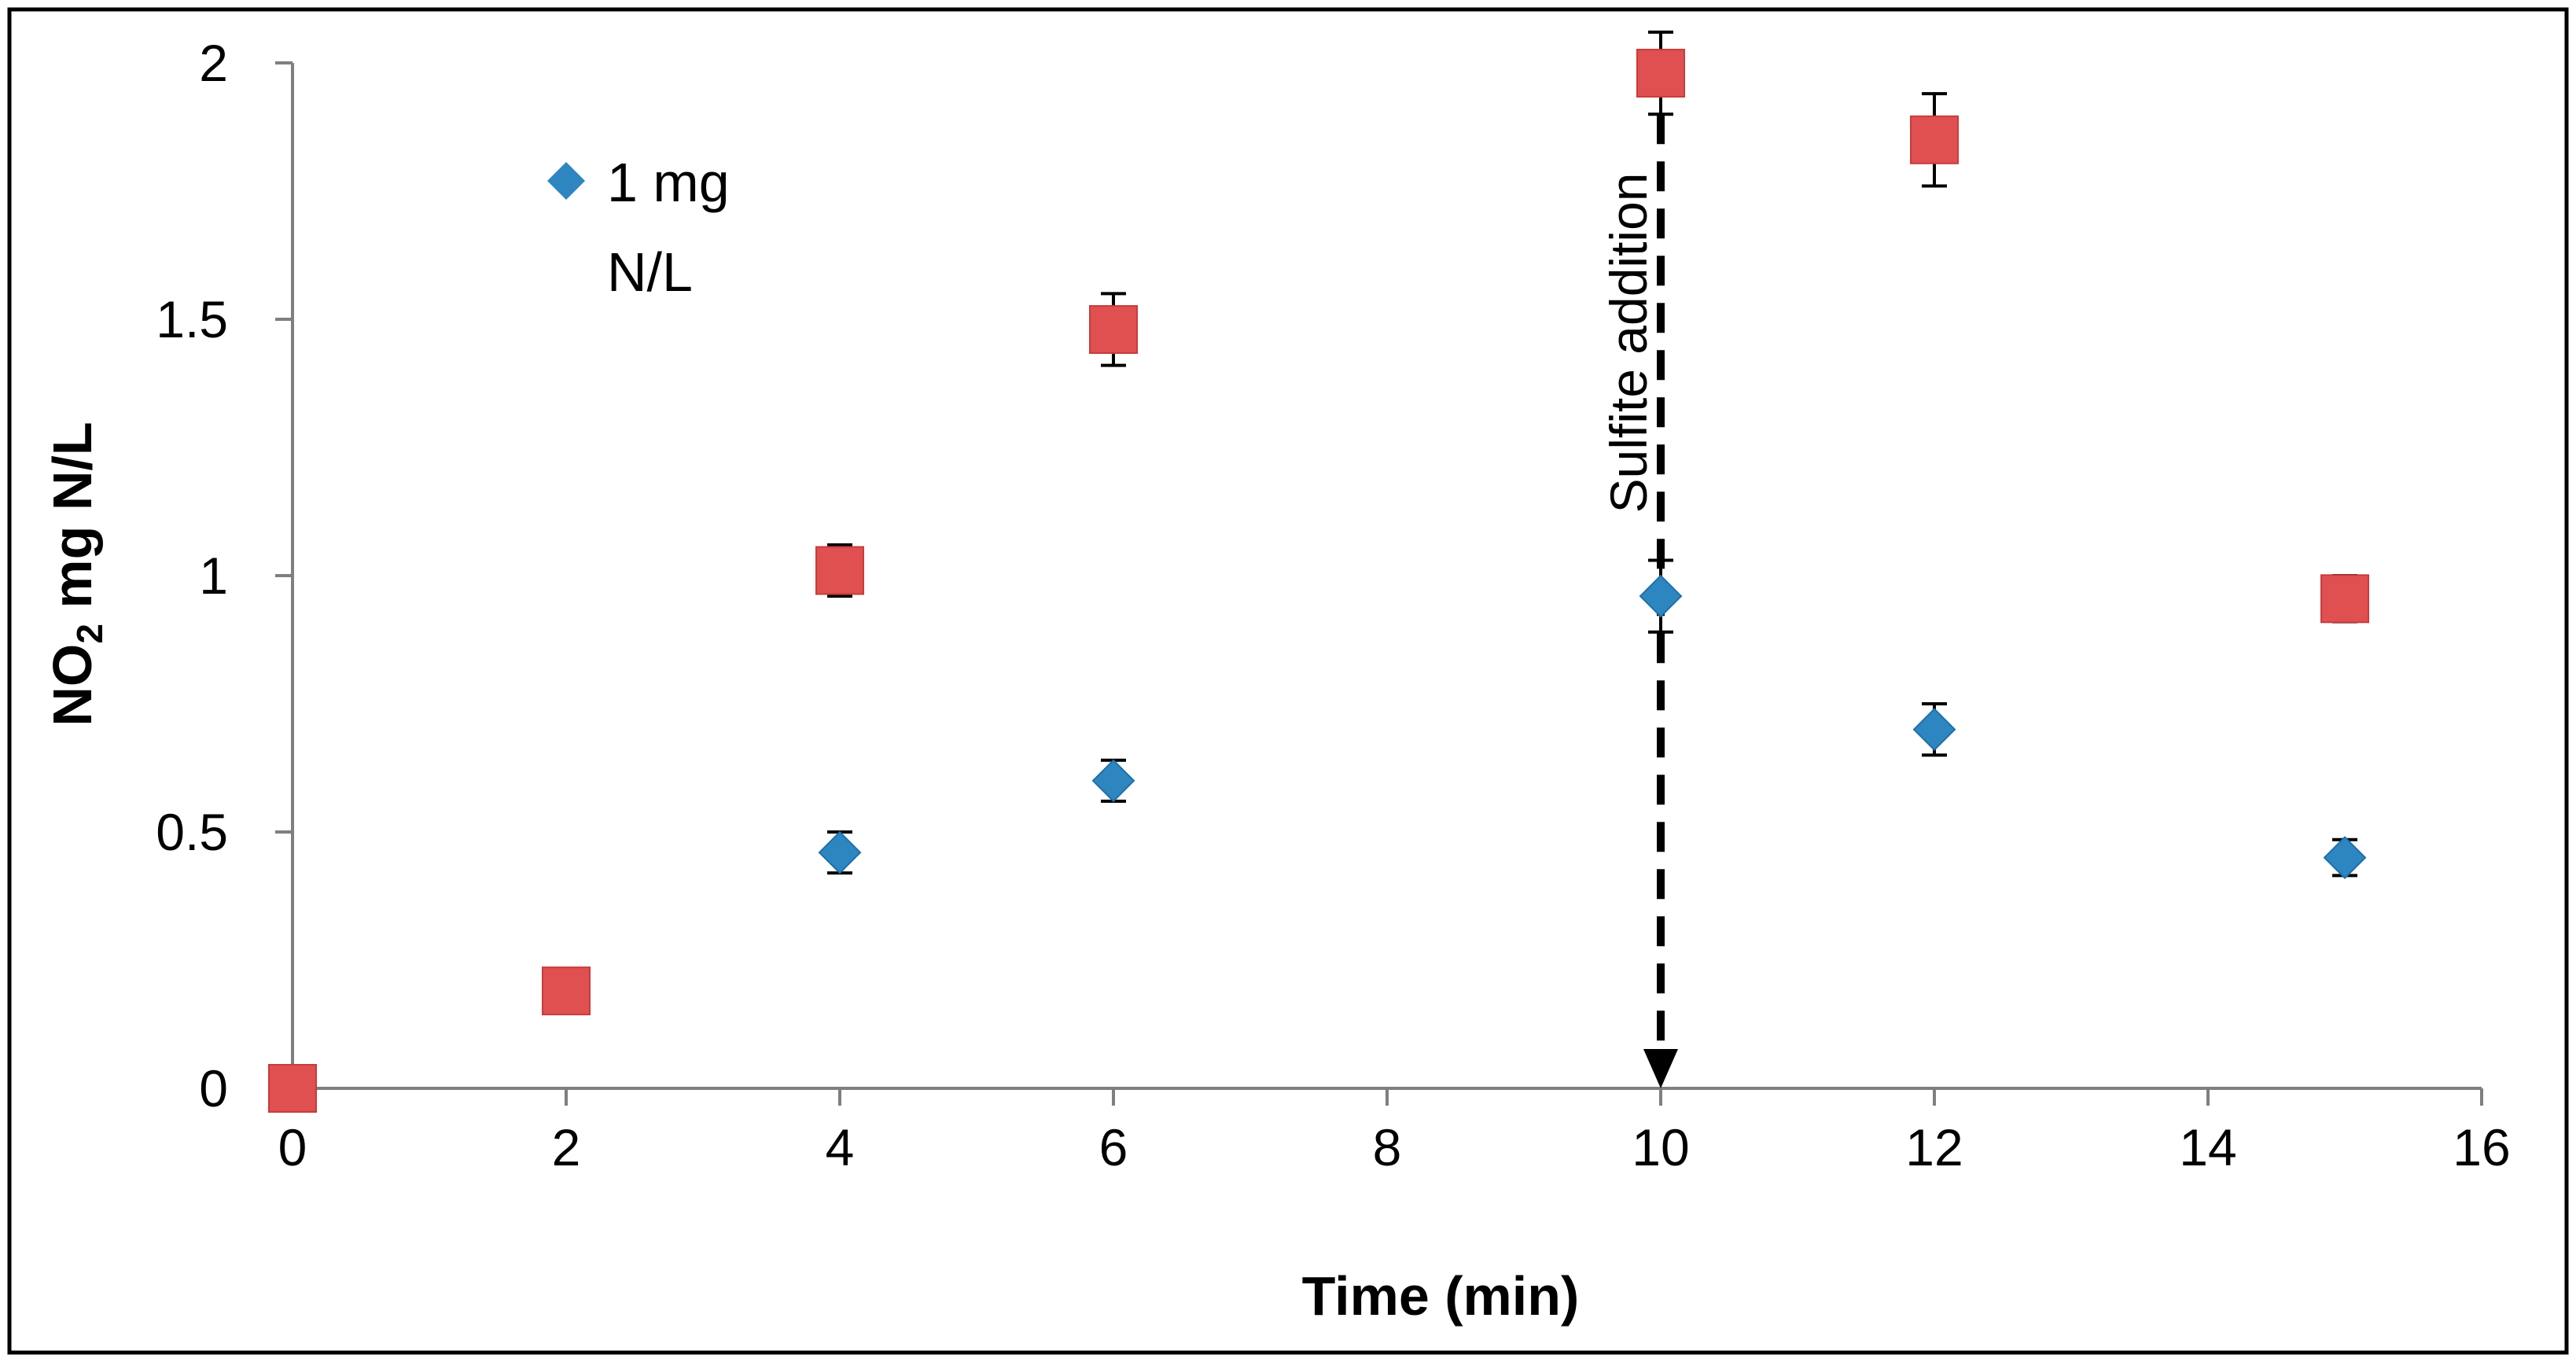 This screenshot has width=2576, height=1362. What do you see at coordinates (192, 319) in the screenshot?
I see `y-tick-label: 1.5` at bounding box center [192, 319].